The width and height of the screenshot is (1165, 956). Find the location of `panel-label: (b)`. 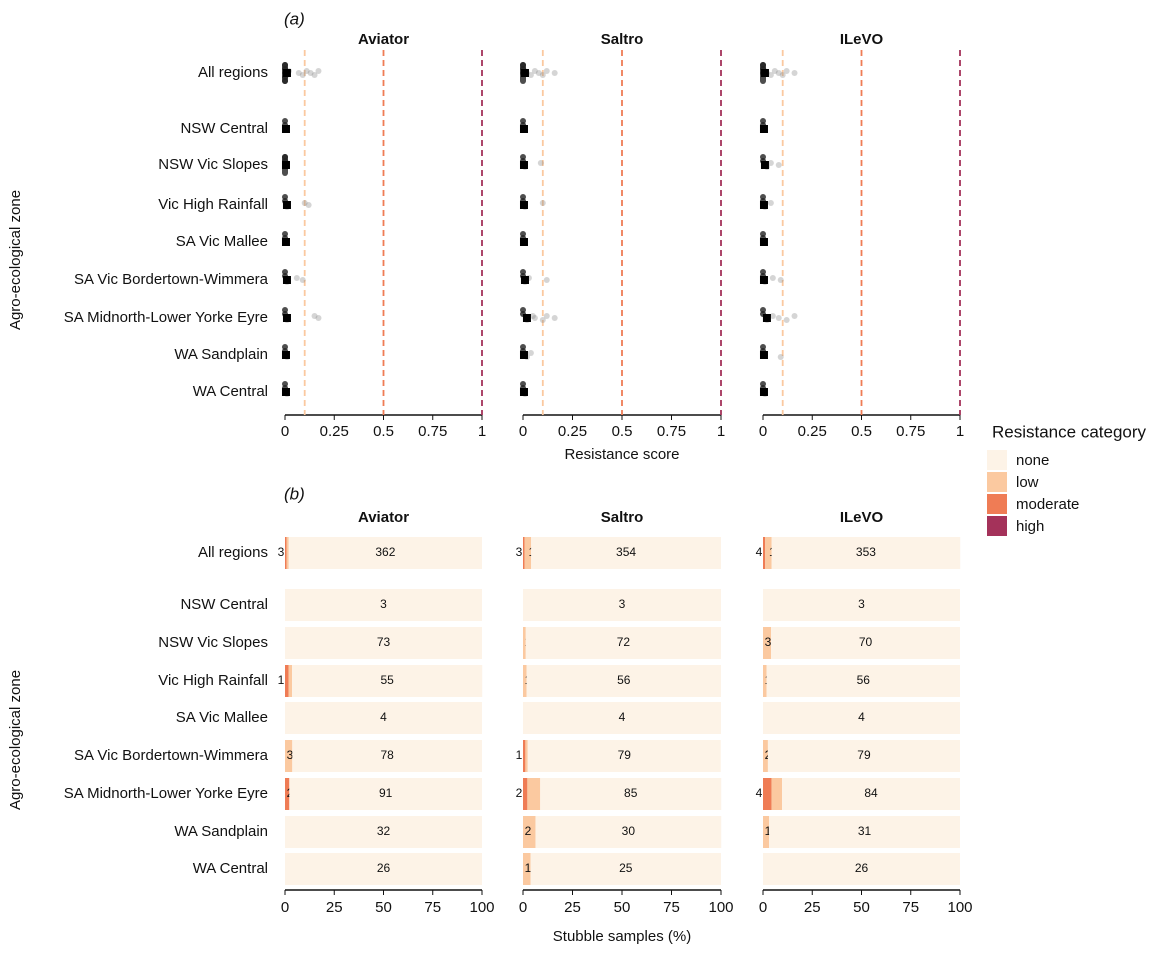

panel-label: (b) is located at coordinates (294, 493).